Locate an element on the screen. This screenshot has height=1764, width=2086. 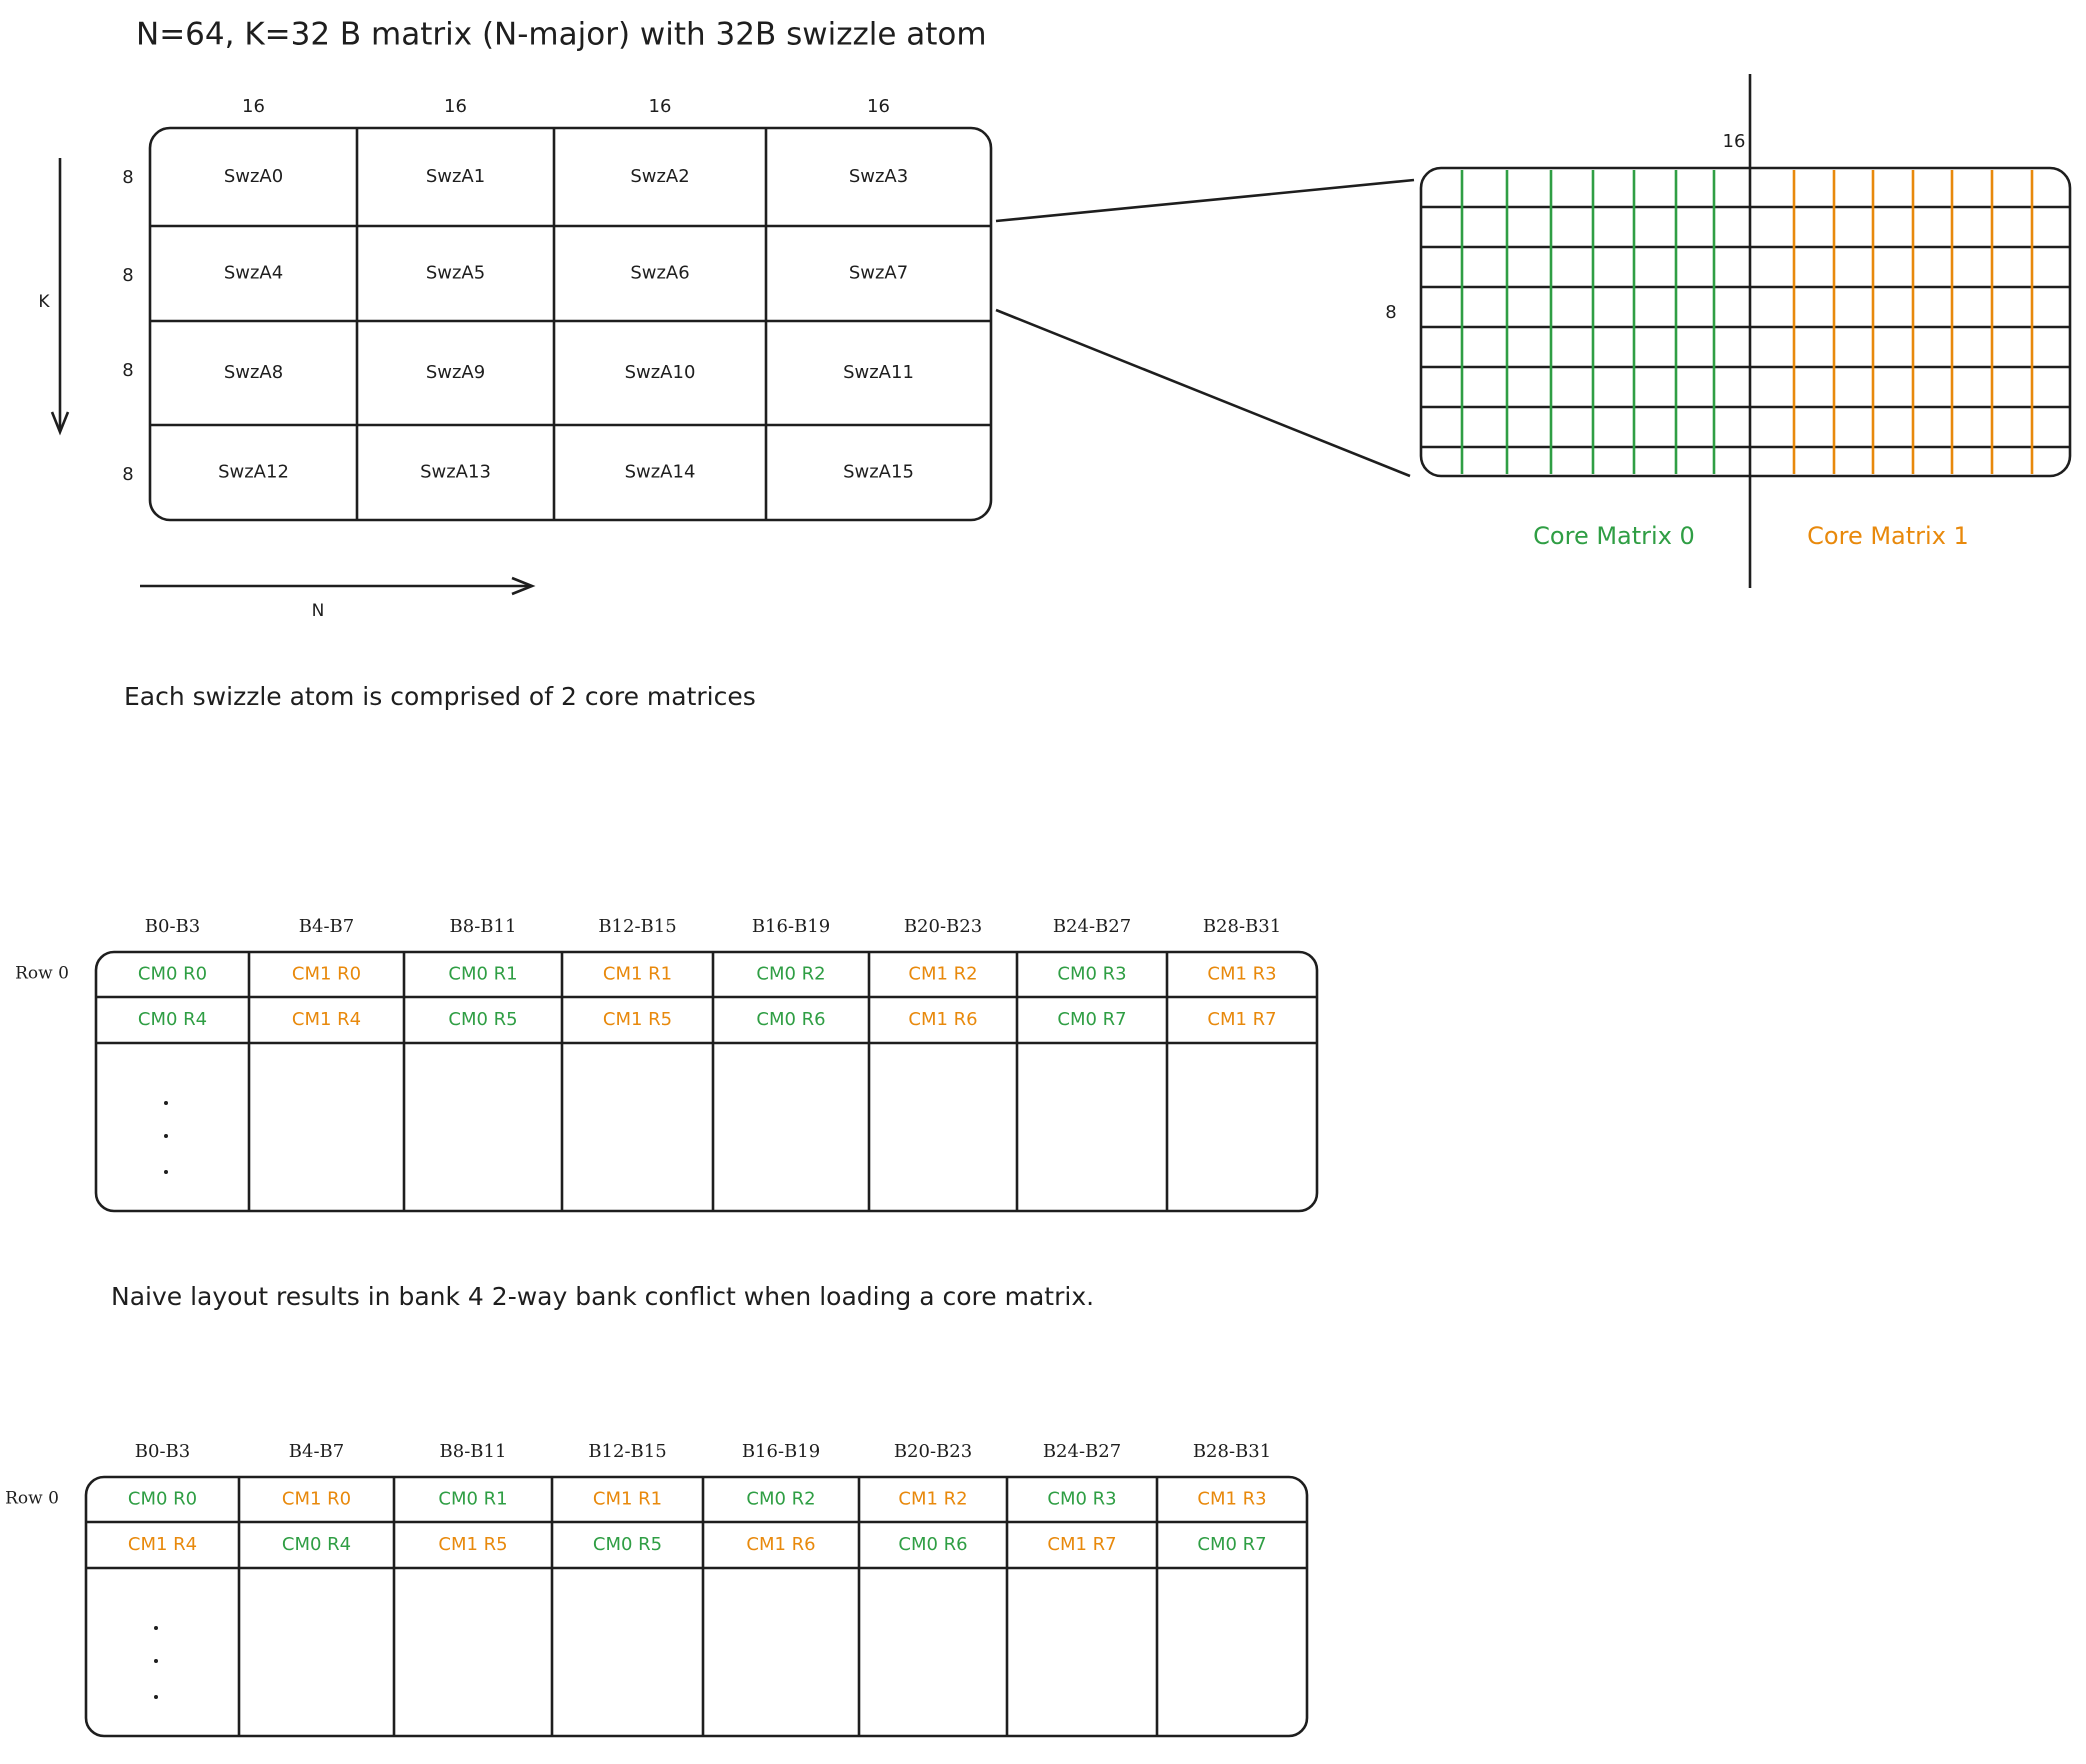
matrix-cell: SwzA6 is located at coordinates (659, 273).